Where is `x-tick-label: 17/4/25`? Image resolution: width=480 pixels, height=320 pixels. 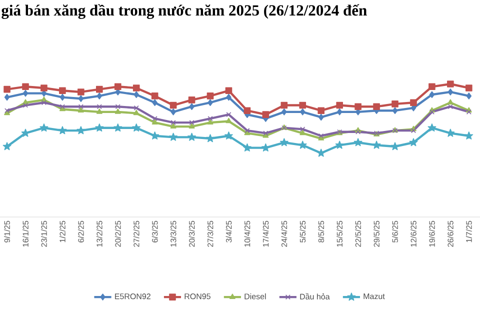
x-tick-label: 17/4/25 is located at coordinates (265, 233).